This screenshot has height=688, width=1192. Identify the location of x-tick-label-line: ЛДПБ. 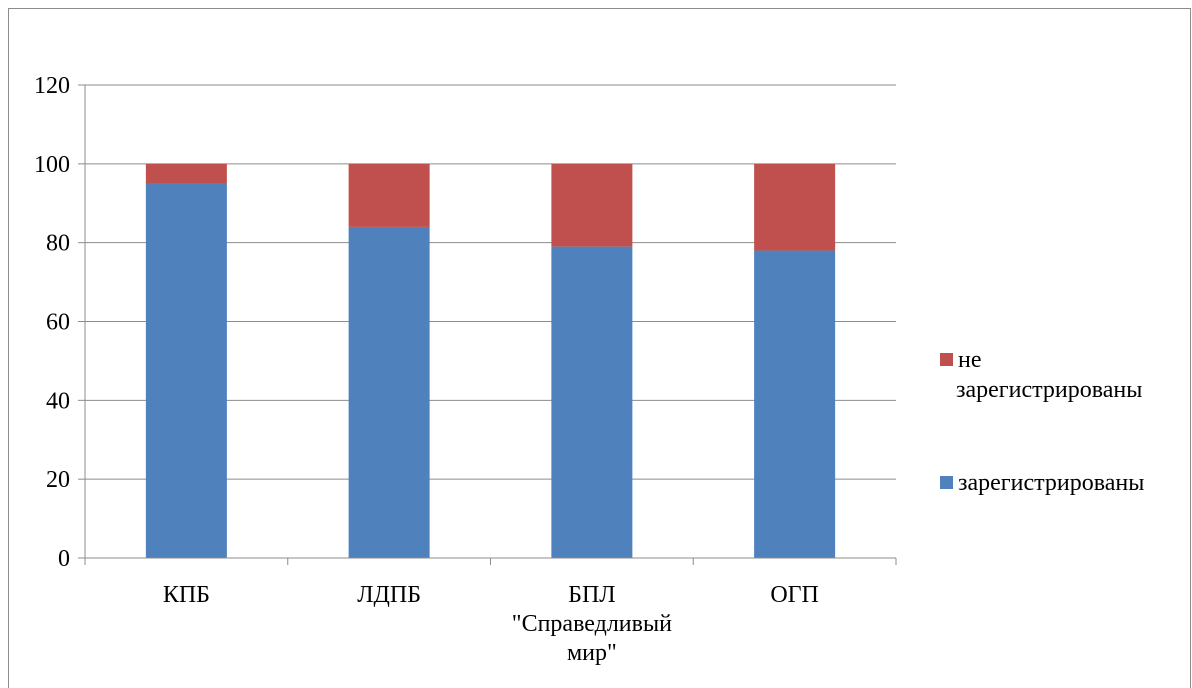
(389, 595).